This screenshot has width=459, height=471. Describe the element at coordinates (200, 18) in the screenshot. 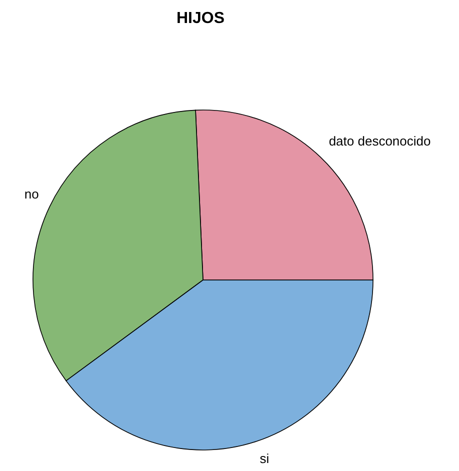

I see `chart-title: HIJOS` at that location.